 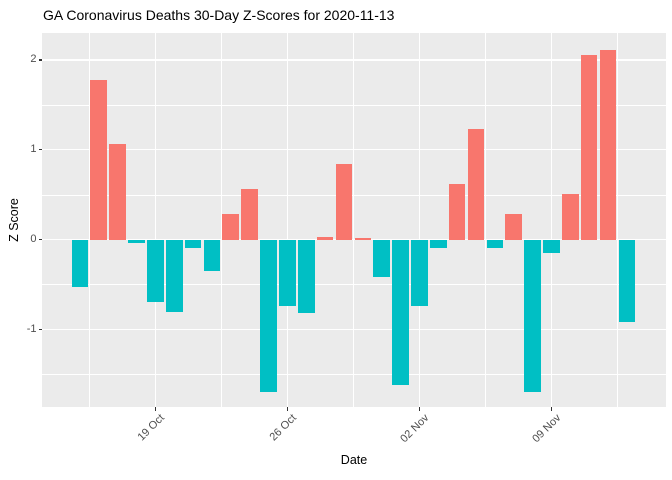 What do you see at coordinates (14, 220) in the screenshot?
I see `y-axis-title: Z Score` at bounding box center [14, 220].